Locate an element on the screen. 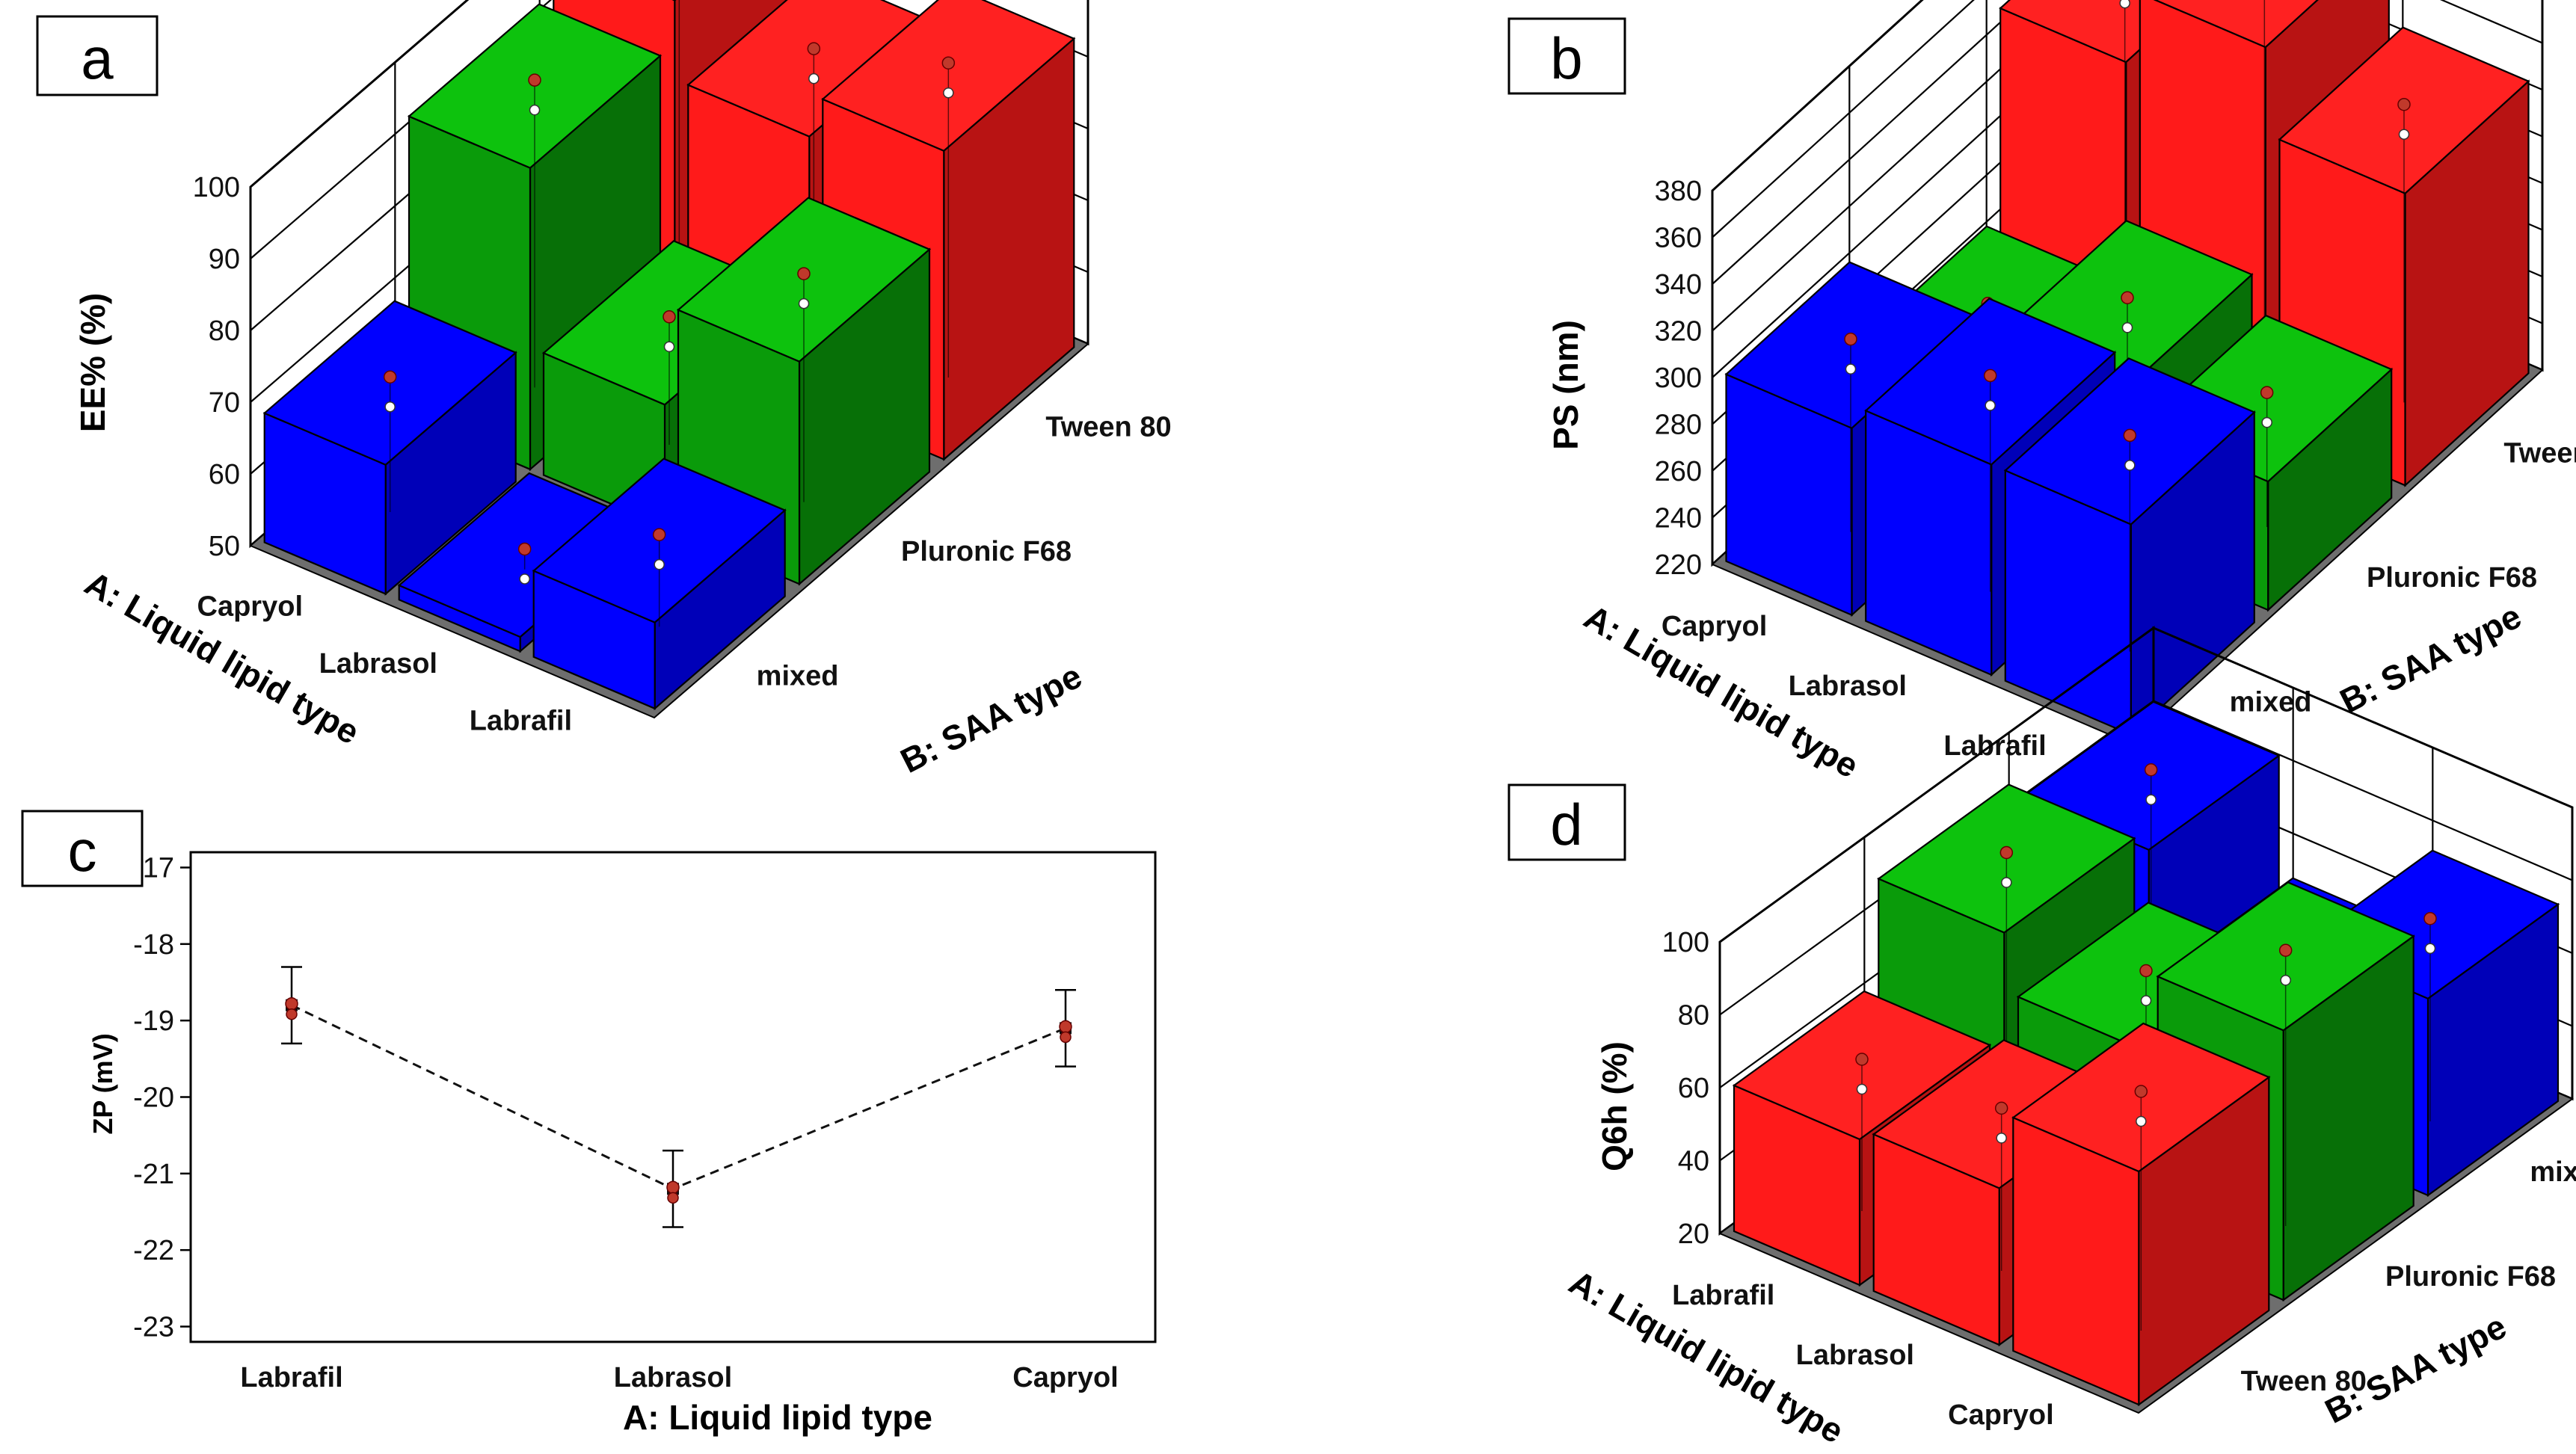 The image size is (2576, 1454). ytick-label: 300 is located at coordinates (1678, 379).